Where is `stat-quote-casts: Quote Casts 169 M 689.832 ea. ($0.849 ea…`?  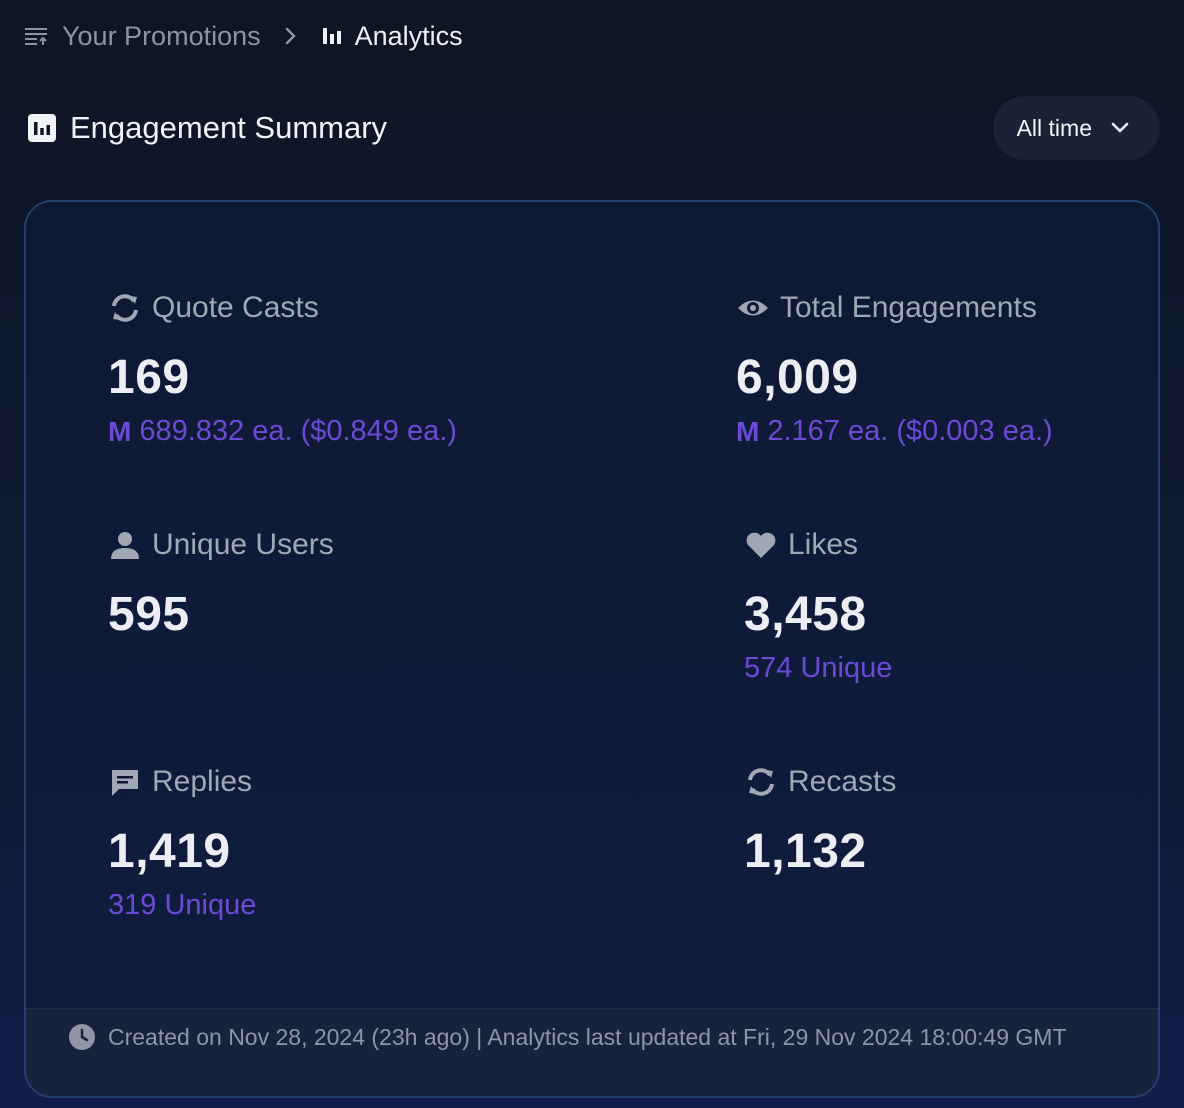 stat-quote-casts: Quote Casts 169 M 689.832 ea. ($0.849 ea… is located at coordinates (282, 368).